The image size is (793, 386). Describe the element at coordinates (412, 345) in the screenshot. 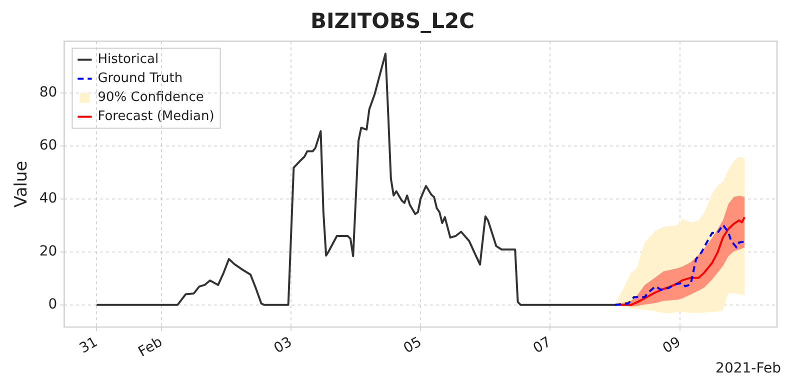

I see `x-tick-label: 05` at that location.